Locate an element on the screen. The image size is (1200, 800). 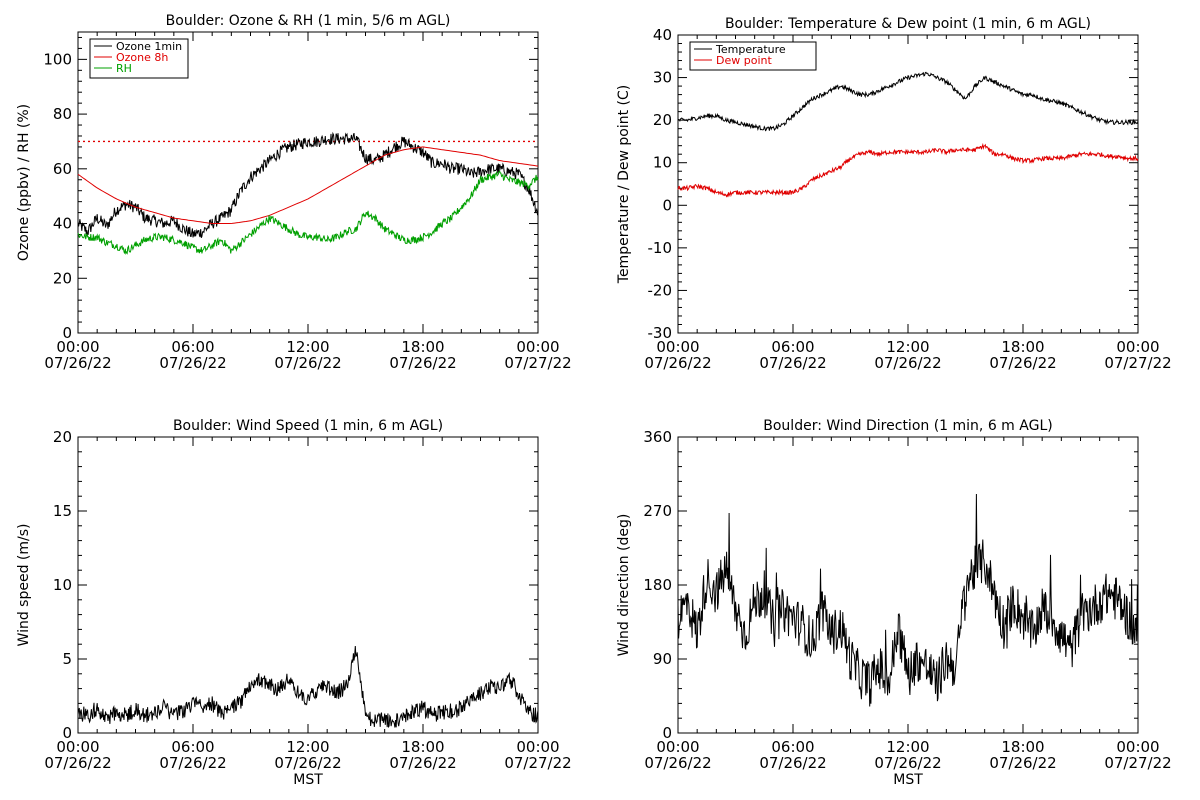
temp-ytick-label: 40 is located at coordinates (662, 35).